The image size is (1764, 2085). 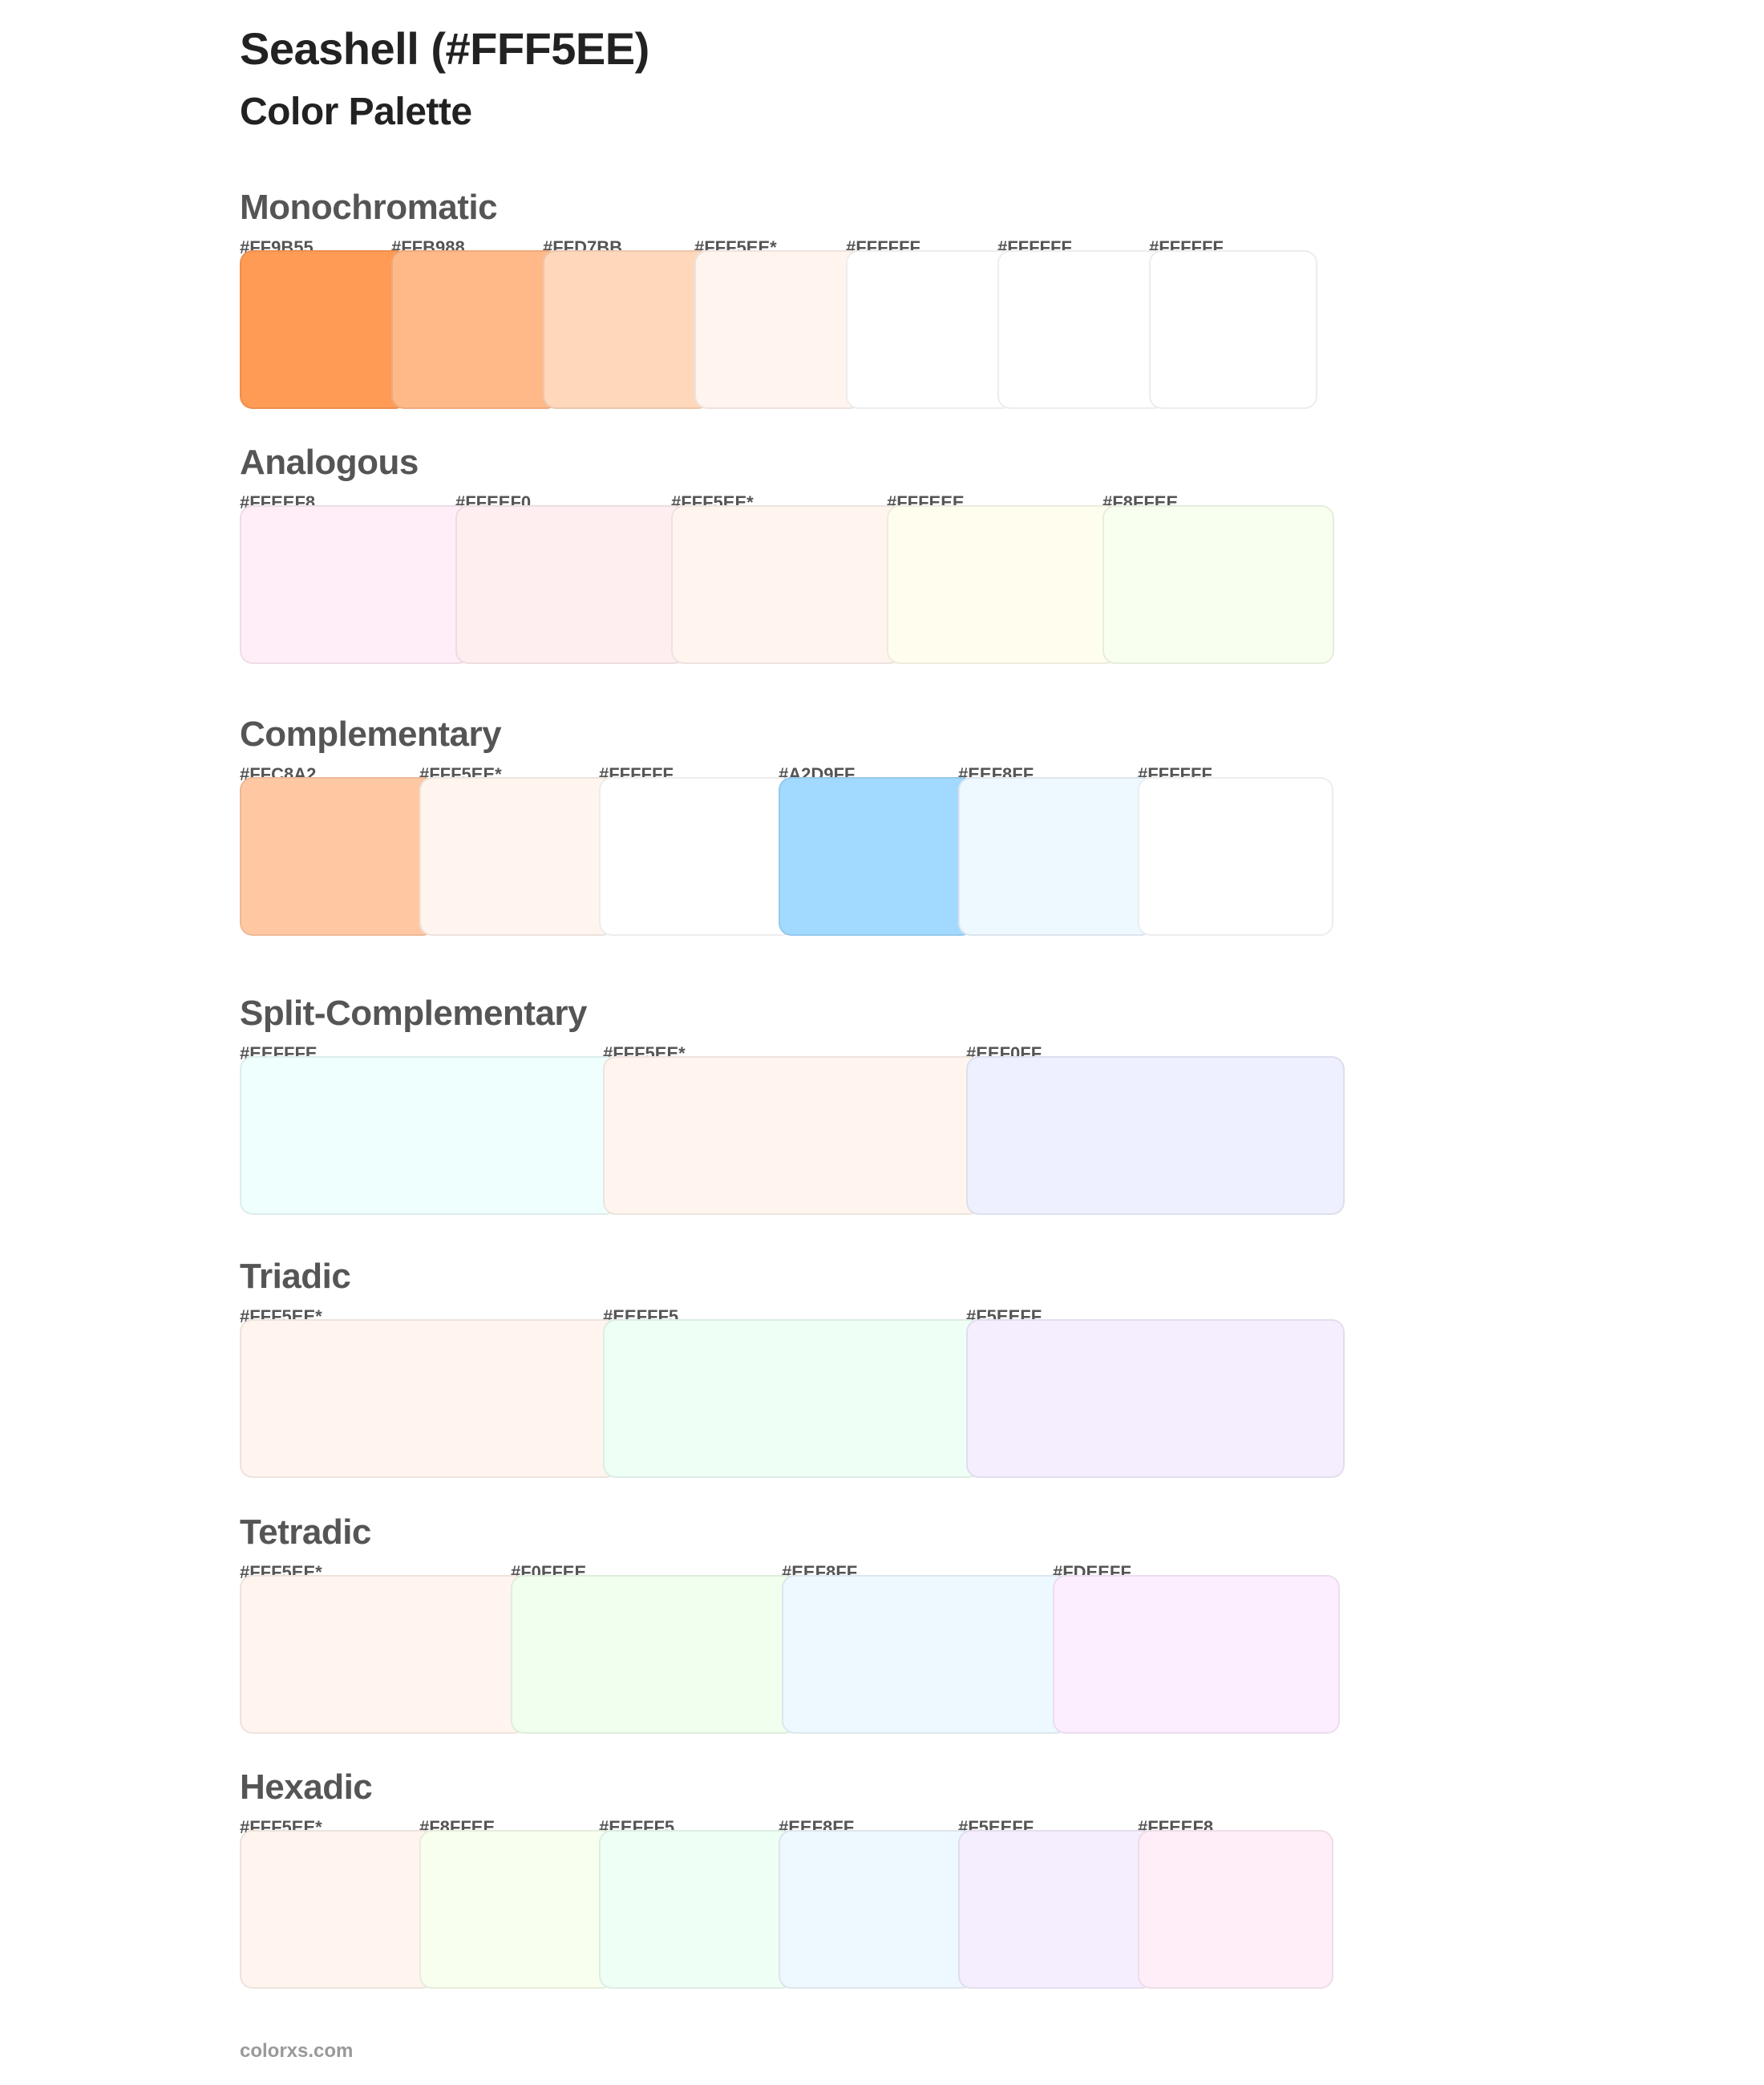 What do you see at coordinates (414, 1013) in the screenshot?
I see `section-heading: Split-Complementary` at bounding box center [414, 1013].